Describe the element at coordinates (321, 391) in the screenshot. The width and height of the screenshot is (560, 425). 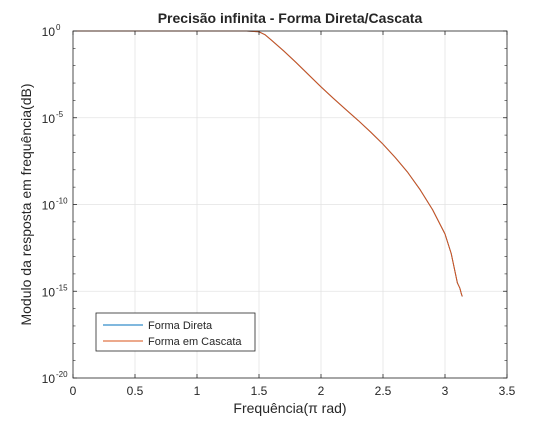
I see `x-tick-label: 2` at that location.